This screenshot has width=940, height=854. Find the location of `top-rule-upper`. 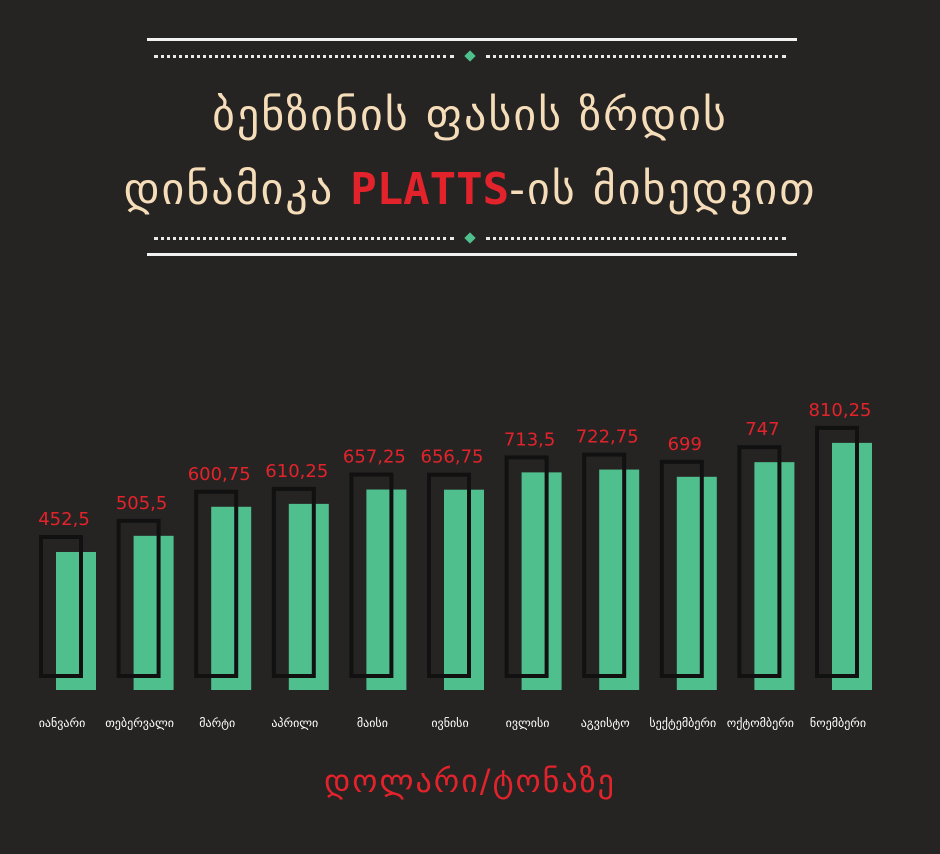

top-rule-upper is located at coordinates (472, 39).